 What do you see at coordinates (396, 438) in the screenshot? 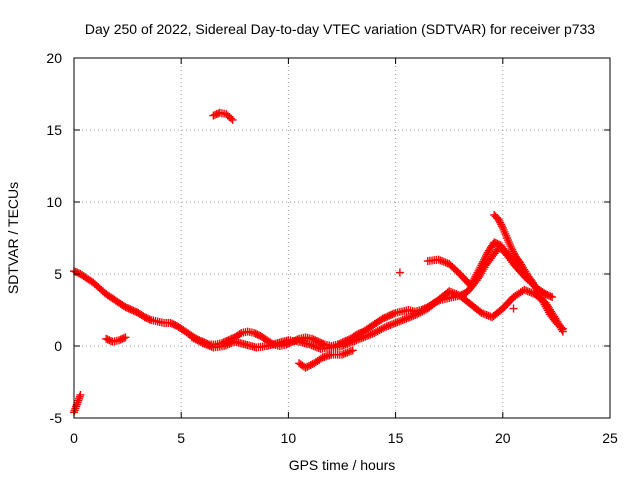
I see `x-tick-label: 15` at bounding box center [396, 438].